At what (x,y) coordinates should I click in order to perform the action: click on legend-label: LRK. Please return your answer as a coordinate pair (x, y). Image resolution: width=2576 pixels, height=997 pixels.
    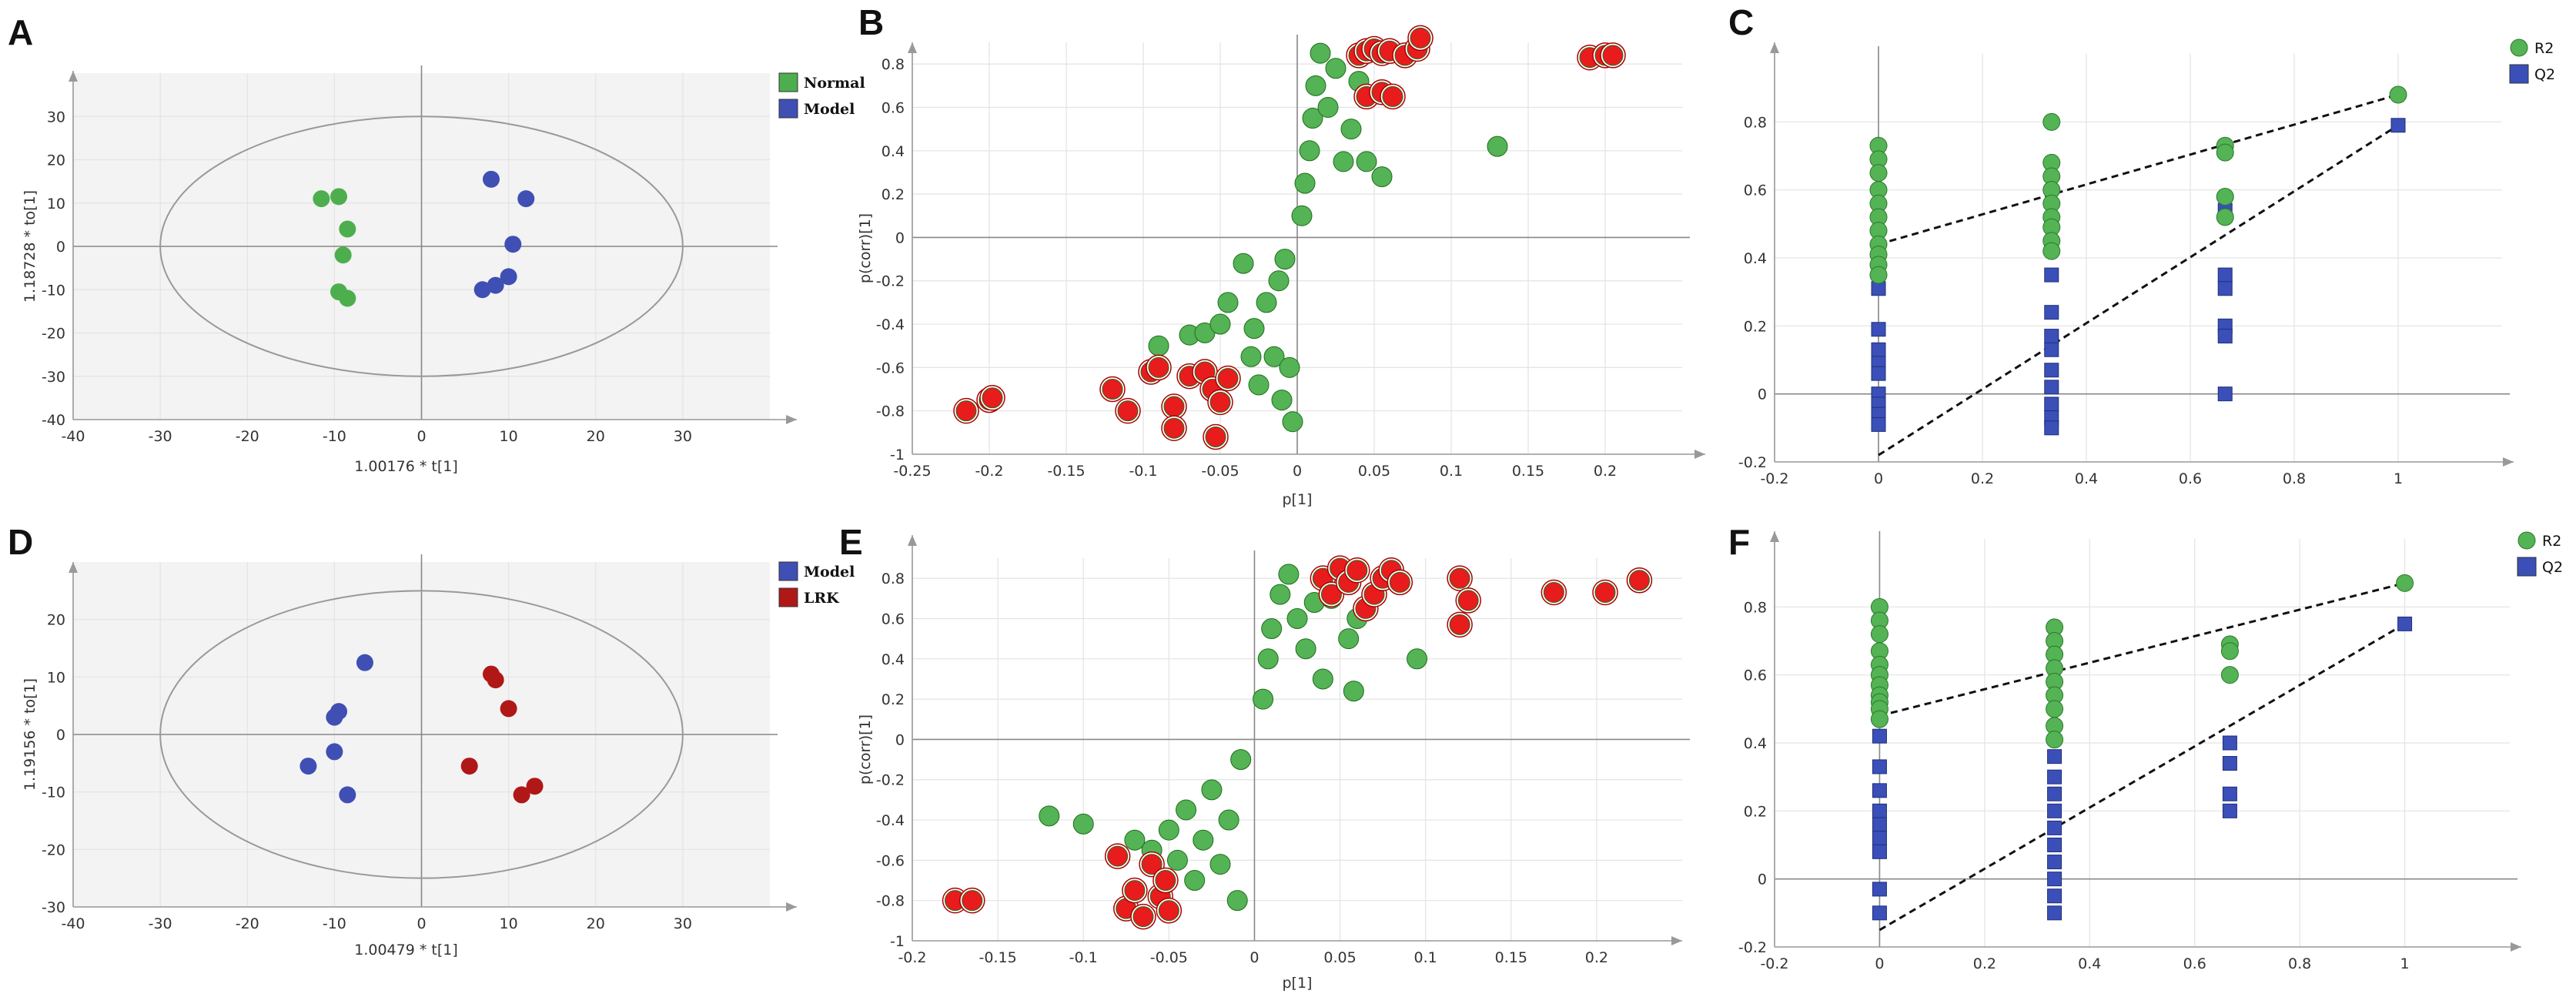
    Looking at the image, I should click on (822, 598).